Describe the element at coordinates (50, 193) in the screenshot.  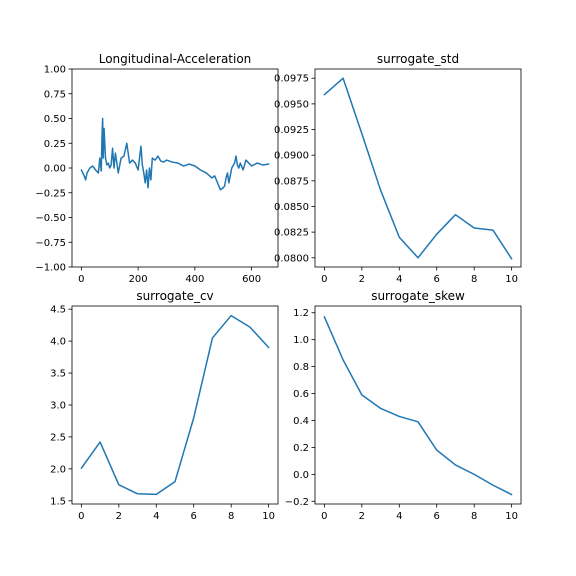
I see `y-tick-label: −0.25` at that location.